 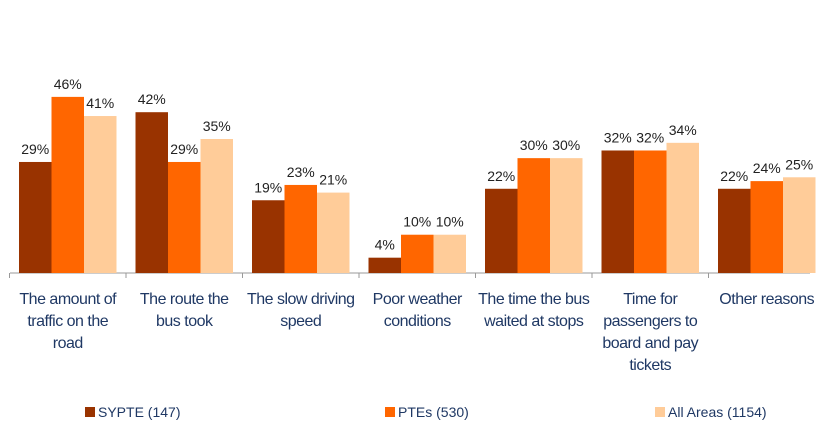 I want to click on data-label: 46%, so click(x=68, y=84).